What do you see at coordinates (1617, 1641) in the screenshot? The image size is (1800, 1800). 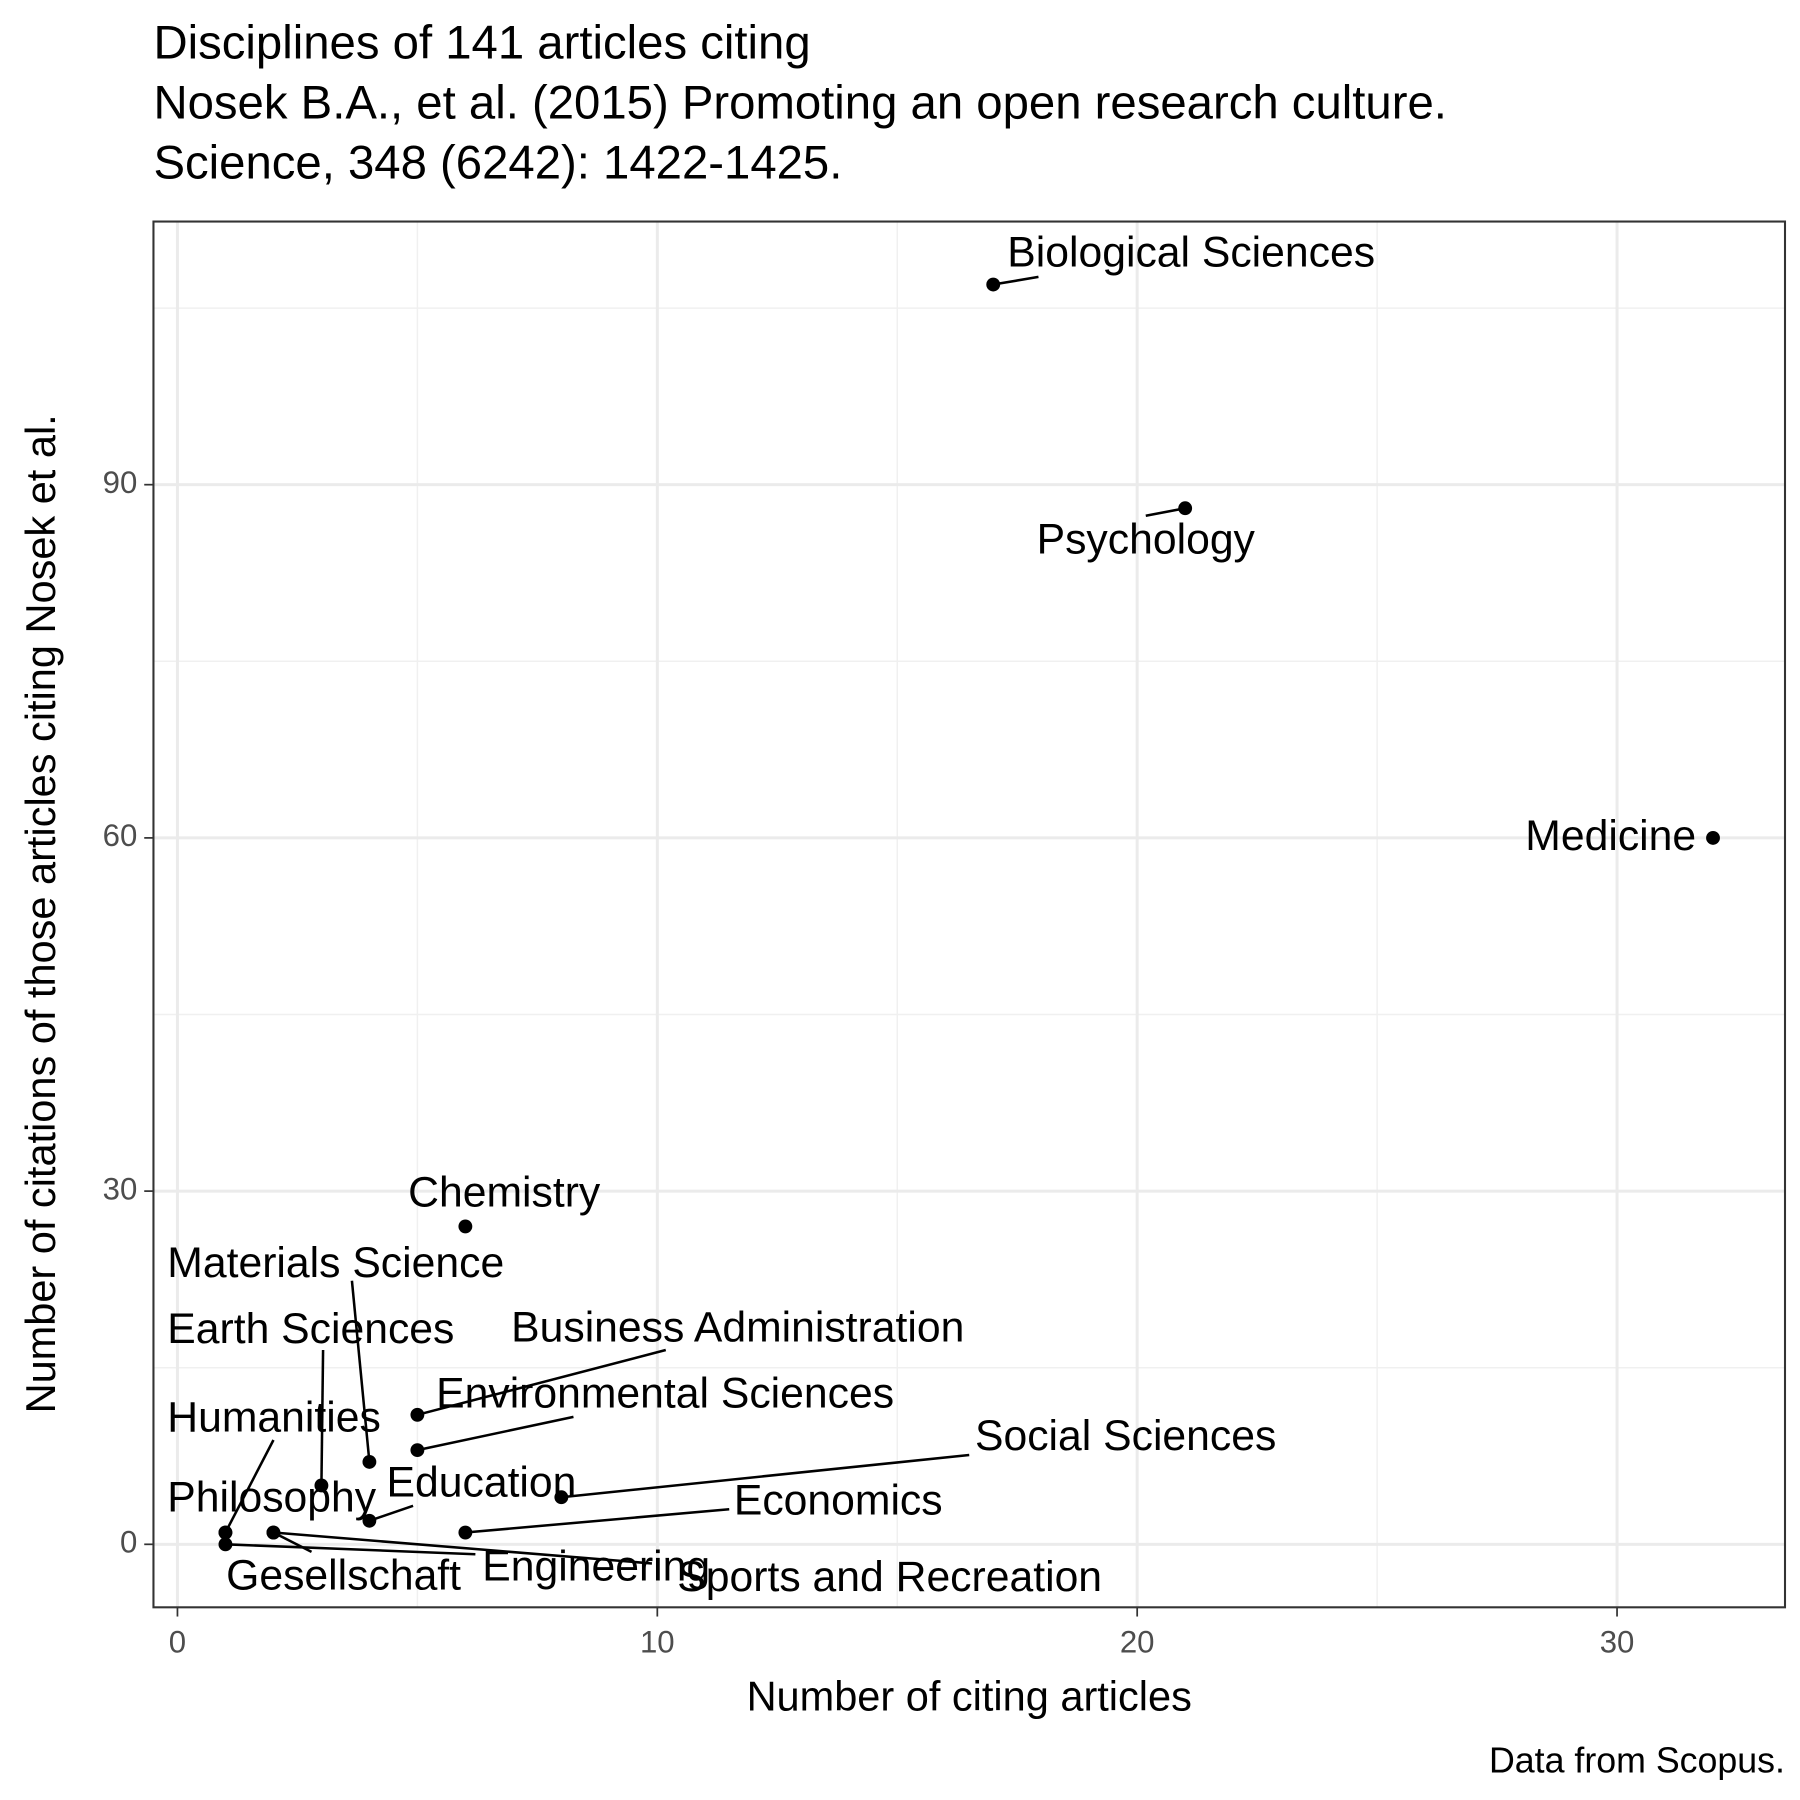 I see `x-tick-label: 30` at bounding box center [1617, 1641].